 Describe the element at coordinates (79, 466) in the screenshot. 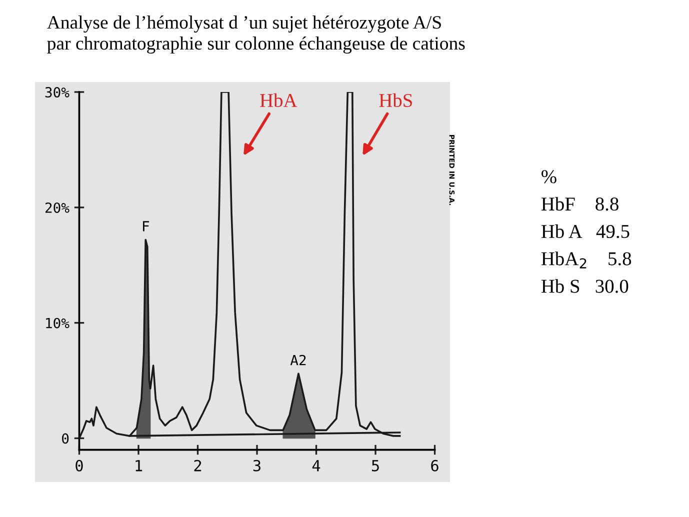

I see `x-tick-label: 0` at that location.